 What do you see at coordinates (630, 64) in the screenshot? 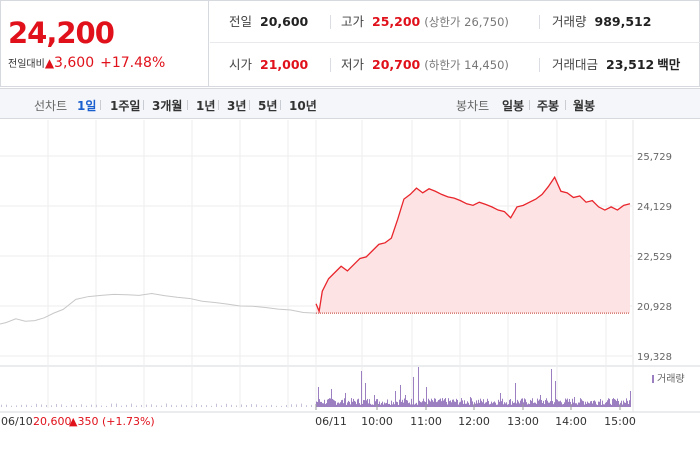
I see `amount-value: 23,512` at bounding box center [630, 64].